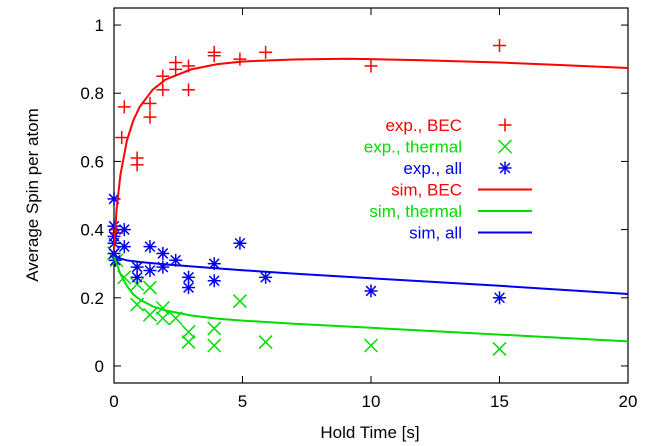  Describe the element at coordinates (371, 401) in the screenshot. I see `x-tick-label: 10` at that location.